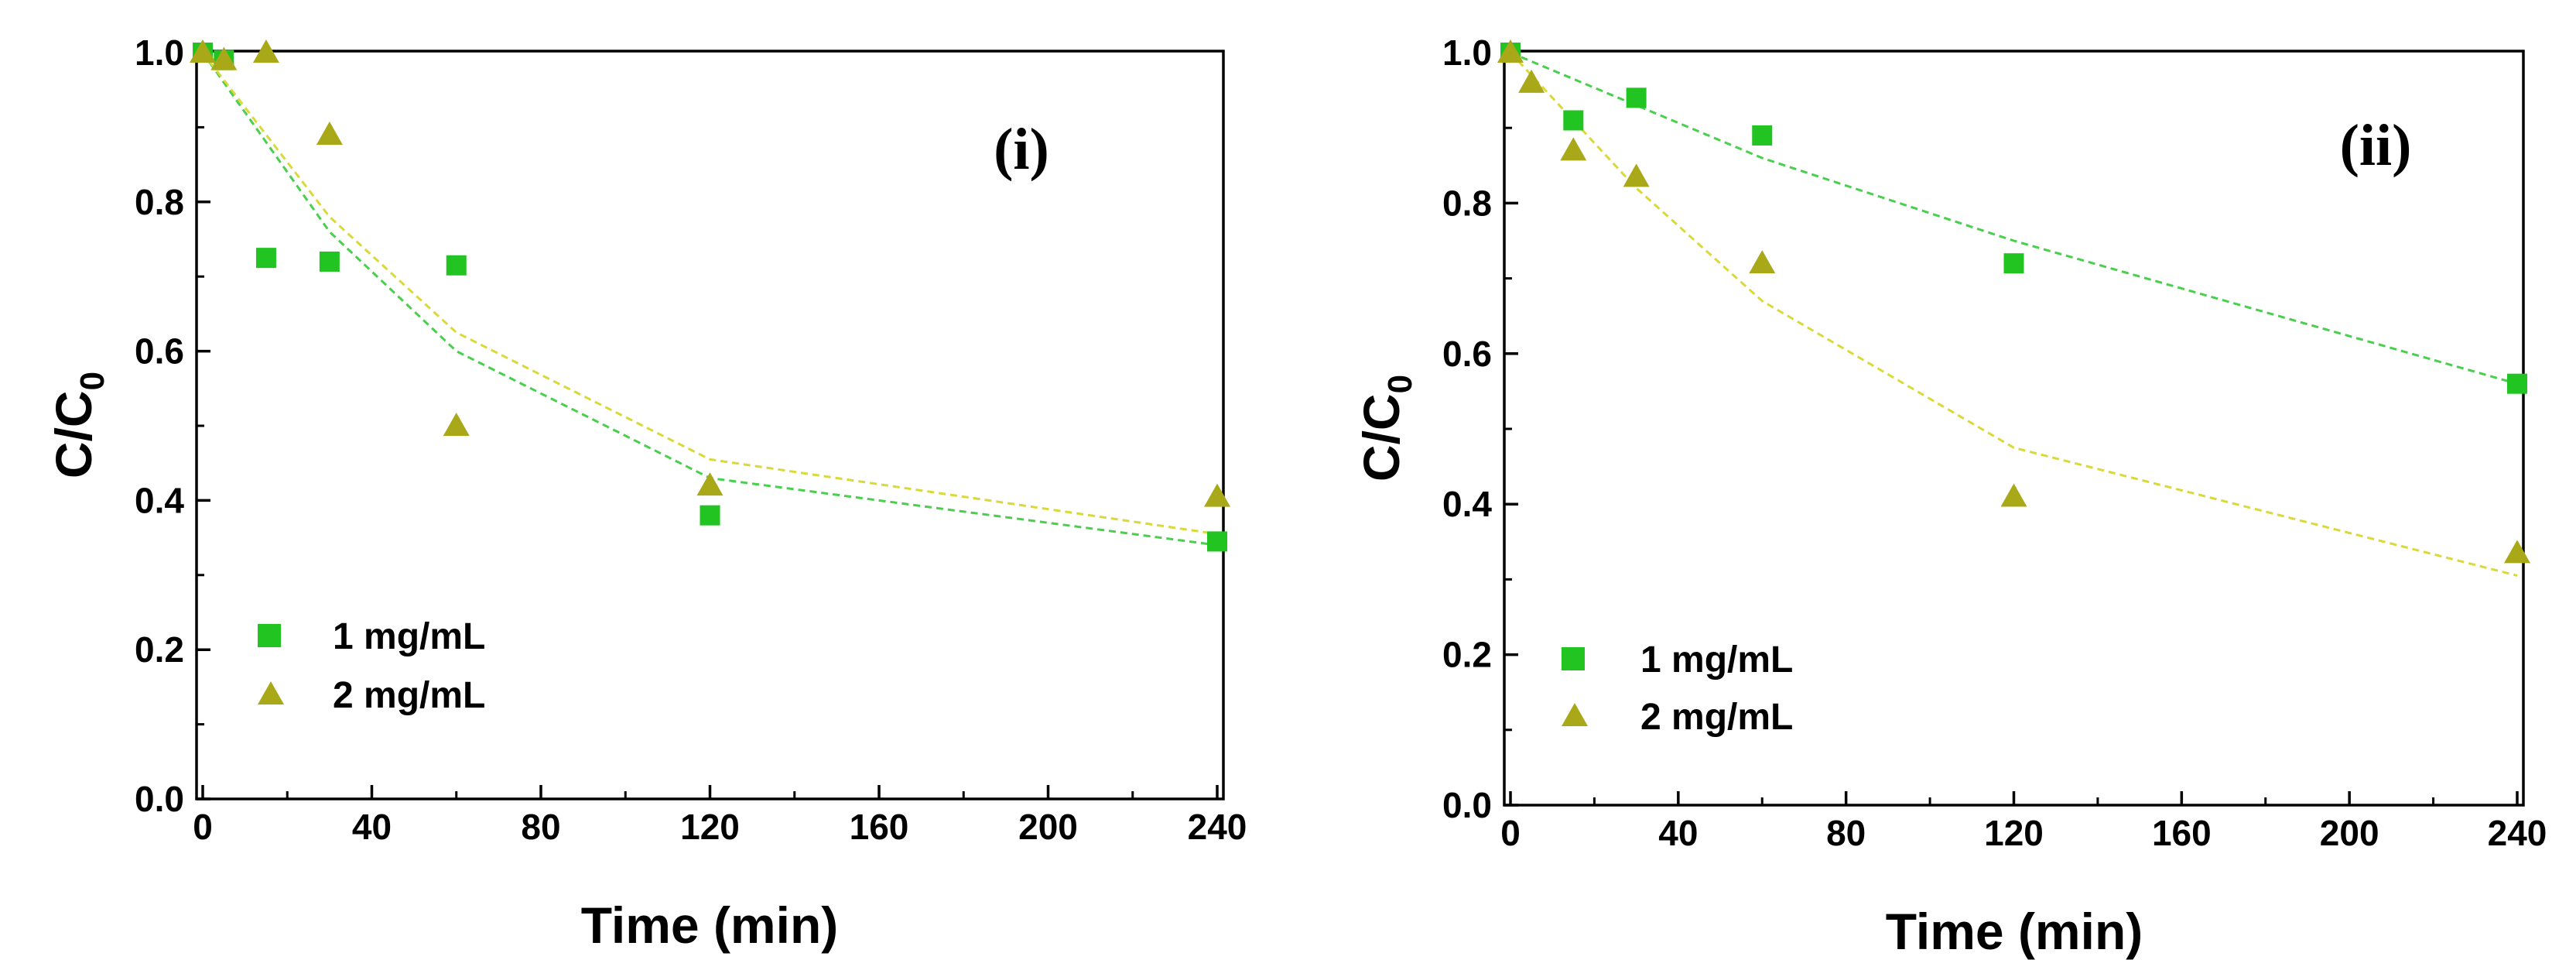 Image resolution: width=2576 pixels, height=977 pixels. I want to click on x-tick-label-ii-0: 0, so click(1511, 833).